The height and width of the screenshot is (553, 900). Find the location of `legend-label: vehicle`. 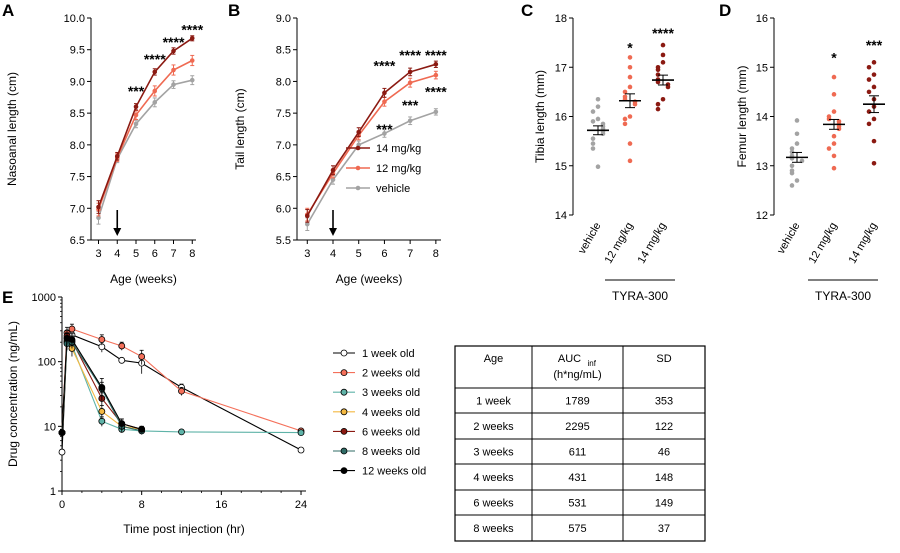

legend-label: vehicle is located at coordinates (393, 189).